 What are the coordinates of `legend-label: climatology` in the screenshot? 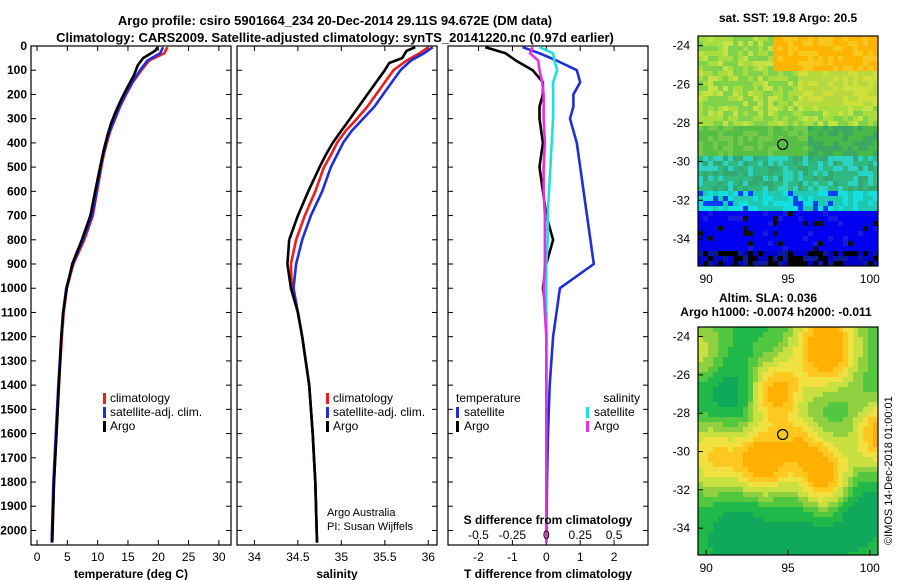 It's located at (140, 398).